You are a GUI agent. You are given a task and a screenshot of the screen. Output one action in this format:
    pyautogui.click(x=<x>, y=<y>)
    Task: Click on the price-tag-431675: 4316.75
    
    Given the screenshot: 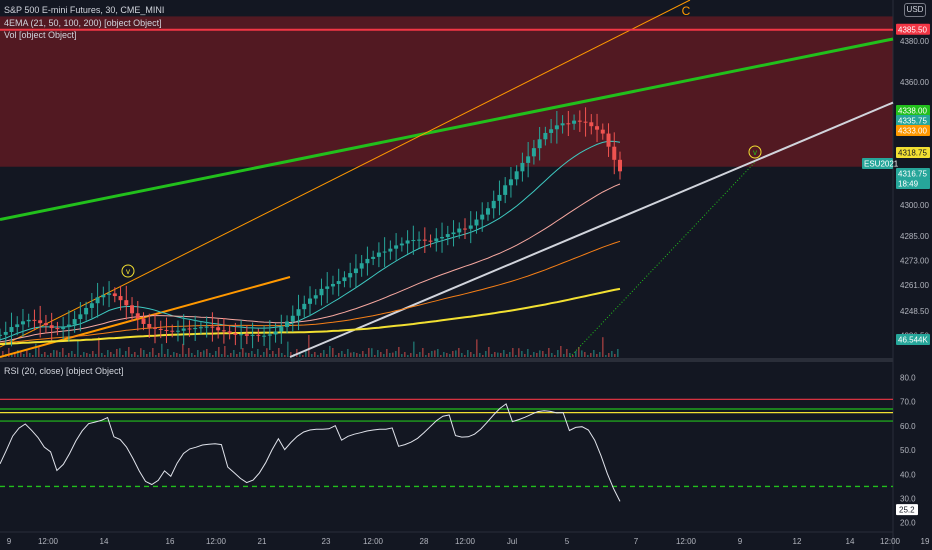 What is the action you would take?
    pyautogui.click(x=912, y=174)
    